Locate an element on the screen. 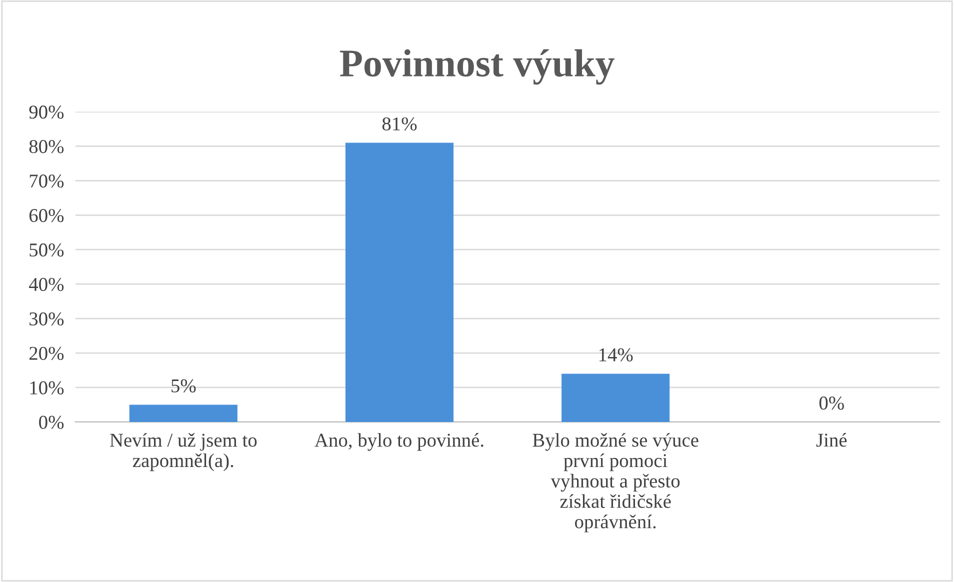 The width and height of the screenshot is (954, 582). y-tick-label: 80% is located at coordinates (46, 147).